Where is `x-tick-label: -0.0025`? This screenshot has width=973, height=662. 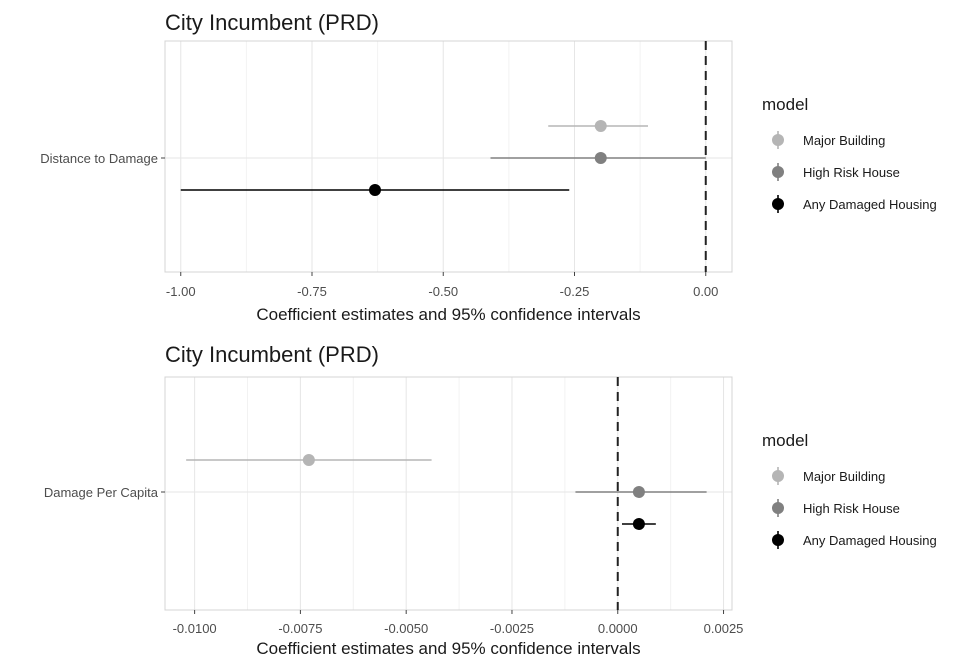 x-tick-label: -0.0025 is located at coordinates (512, 628).